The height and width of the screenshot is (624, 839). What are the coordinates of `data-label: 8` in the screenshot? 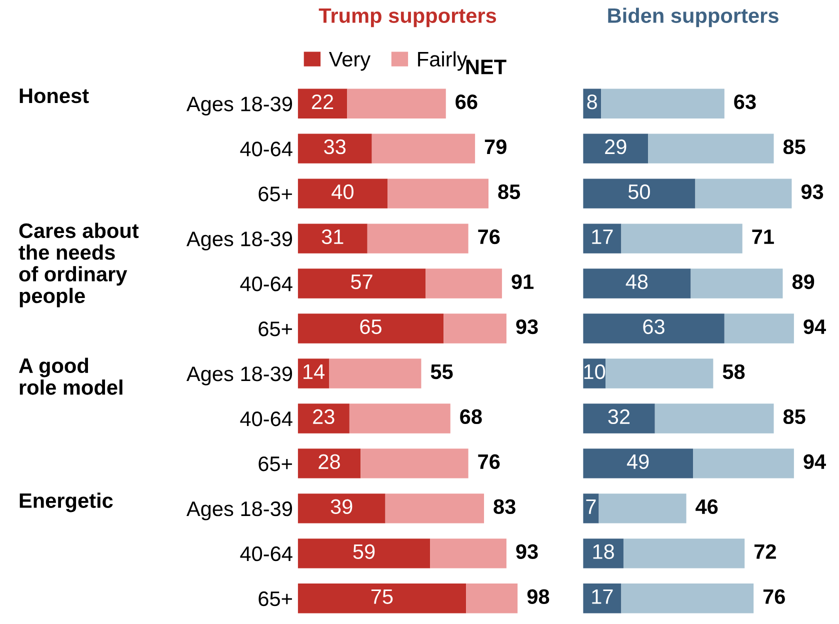 It's located at (592, 102).